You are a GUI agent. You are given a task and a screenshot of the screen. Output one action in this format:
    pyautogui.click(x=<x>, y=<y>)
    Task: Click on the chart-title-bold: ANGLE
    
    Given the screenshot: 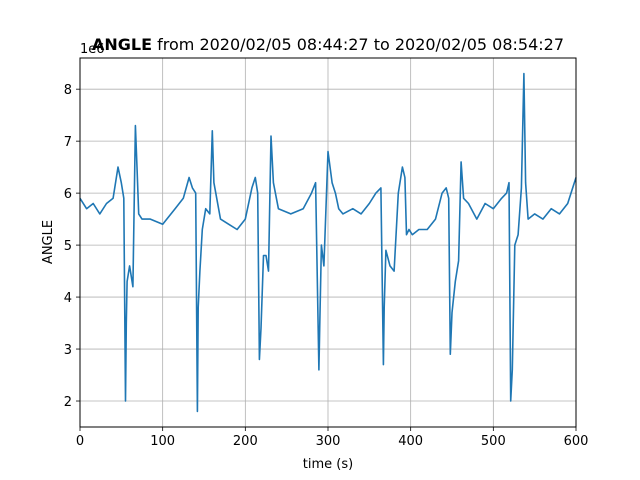 What is the action you would take?
    pyautogui.click(x=122, y=44)
    